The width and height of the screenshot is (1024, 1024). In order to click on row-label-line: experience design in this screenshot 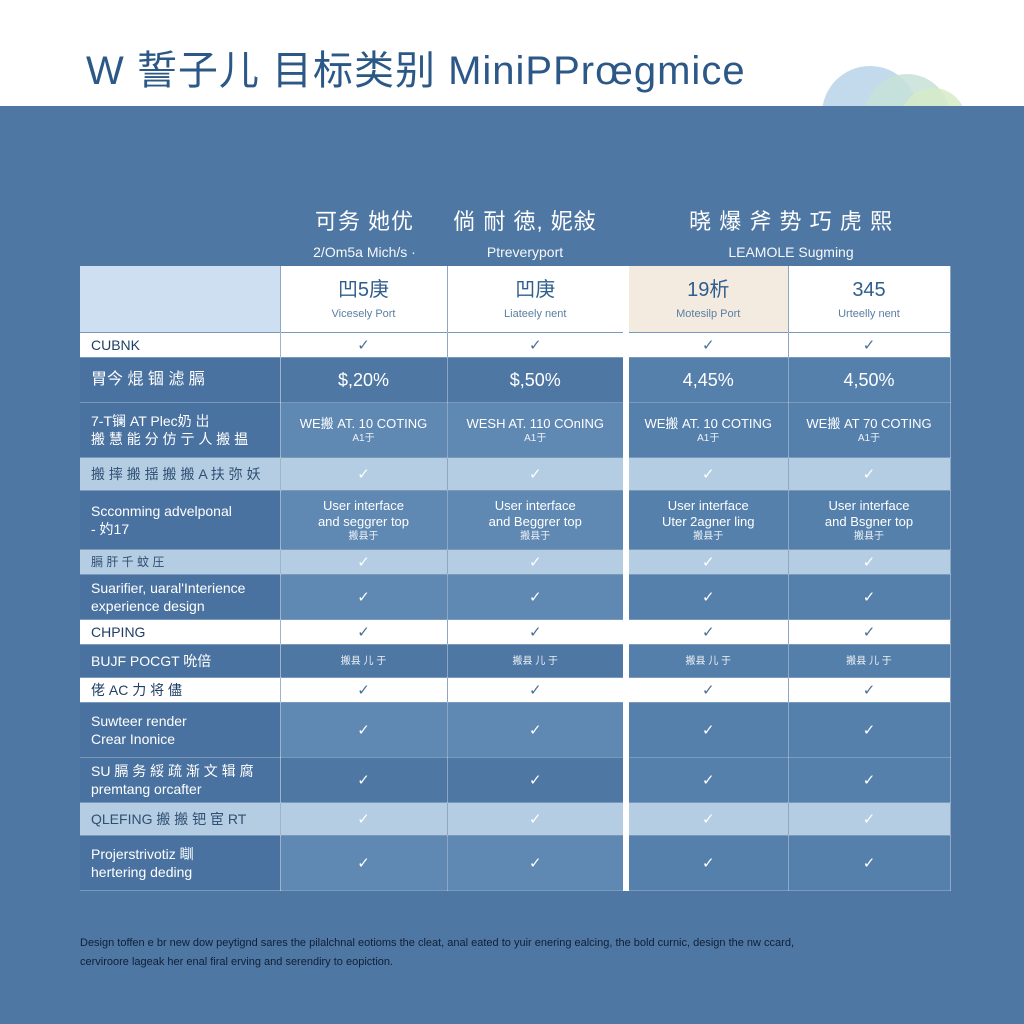, I will do `click(148, 606)`.